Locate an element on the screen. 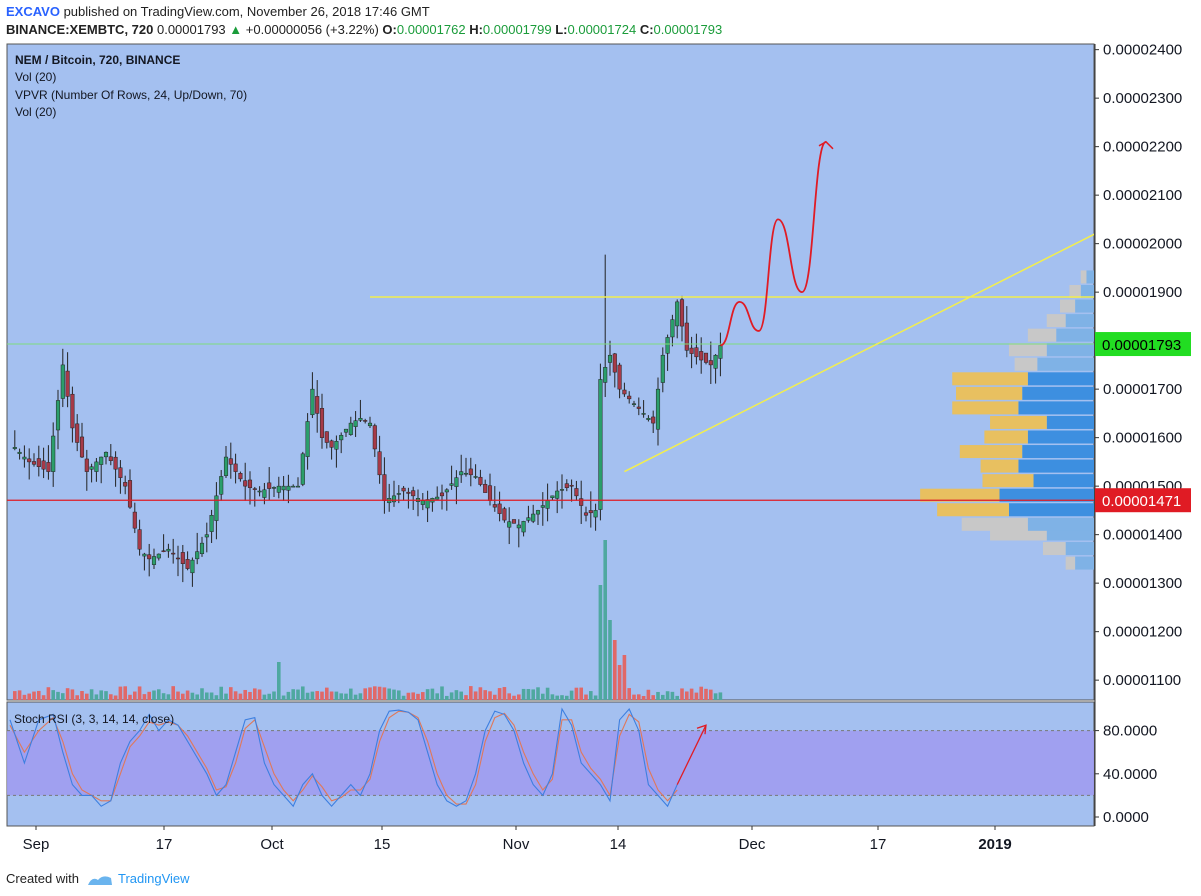 The height and width of the screenshot is (896, 1201). tradingview-logo-icon is located at coordinates (99, 880).